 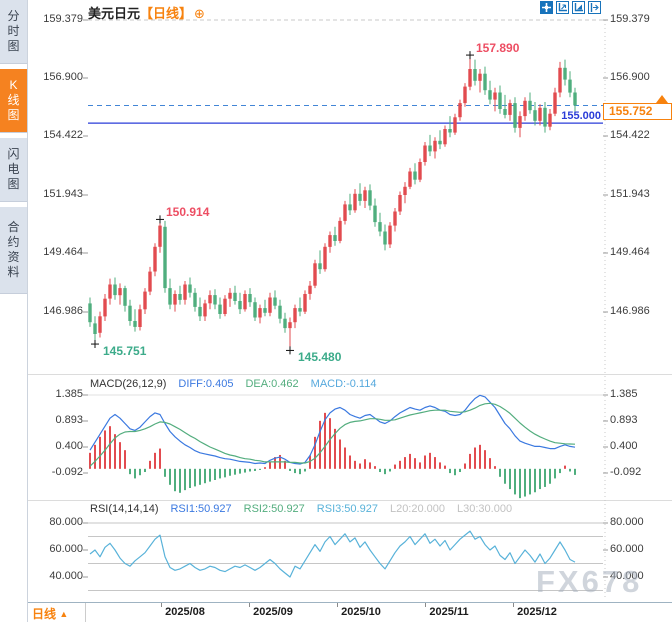 I want to click on axis-zoom-icon, so click(x=562, y=7).